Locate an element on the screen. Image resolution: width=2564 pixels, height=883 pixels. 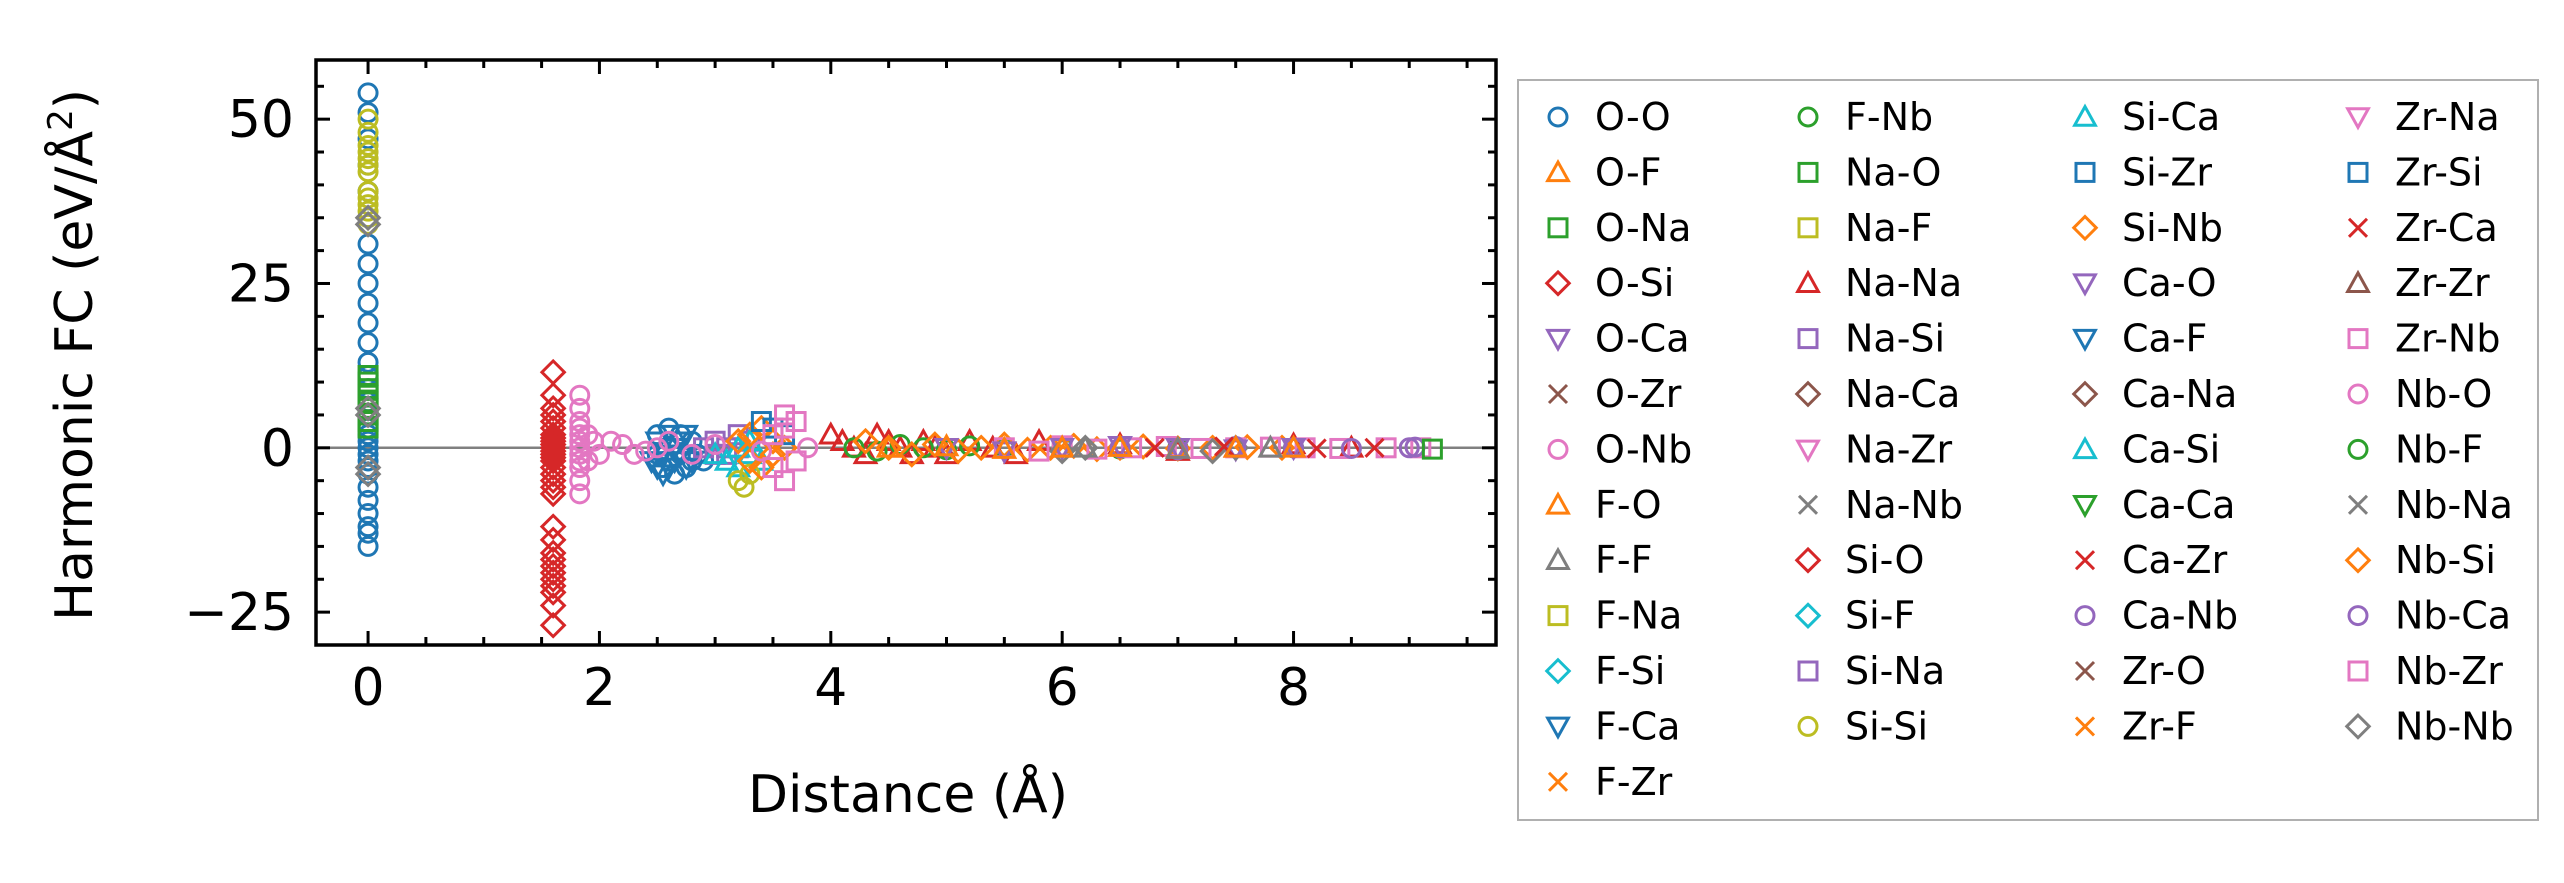
legend-entry: O-Nb is located at coordinates (1619, 449).